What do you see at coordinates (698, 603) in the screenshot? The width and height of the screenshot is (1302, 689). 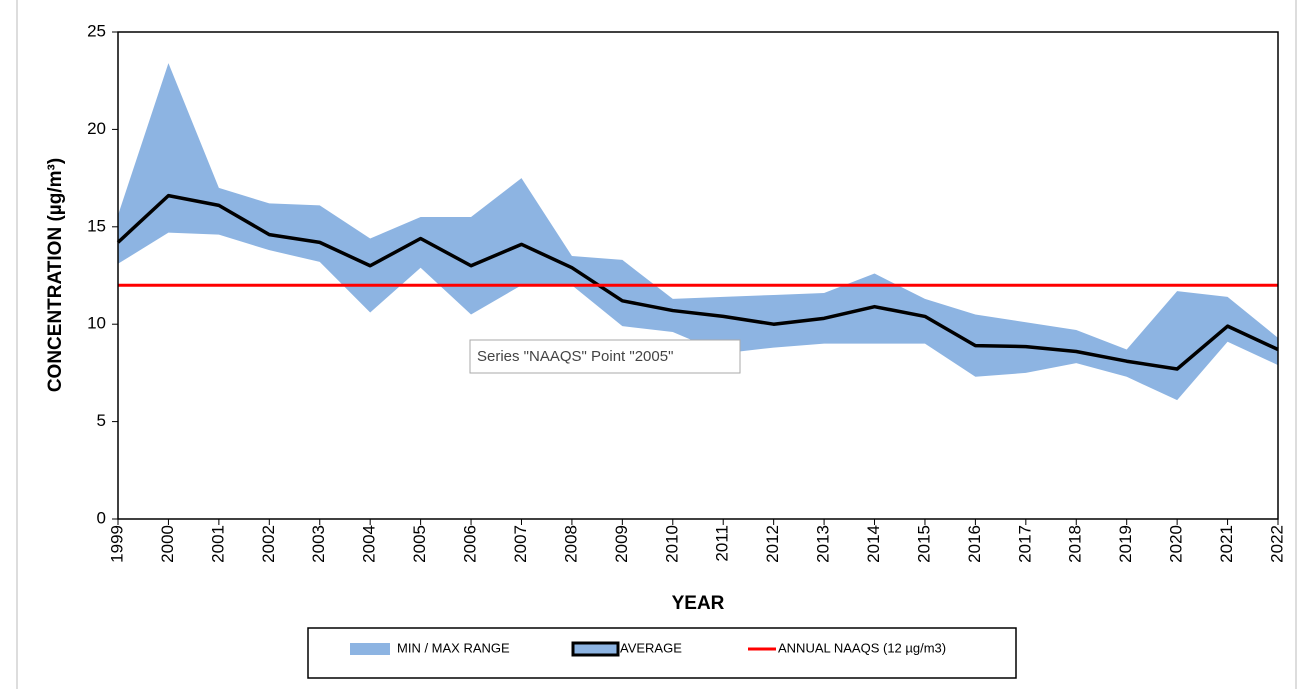 I see `x-axis-title: YEAR` at bounding box center [698, 603].